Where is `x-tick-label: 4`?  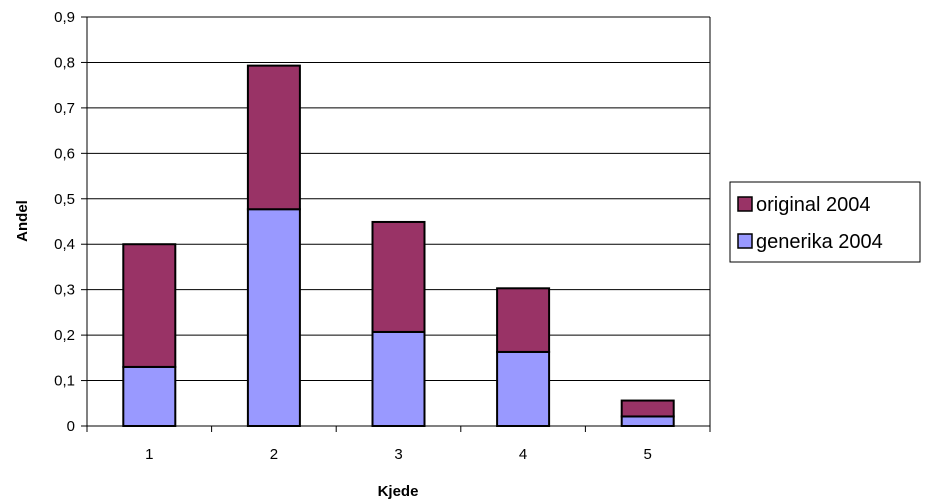
x-tick-label: 4 is located at coordinates (523, 454).